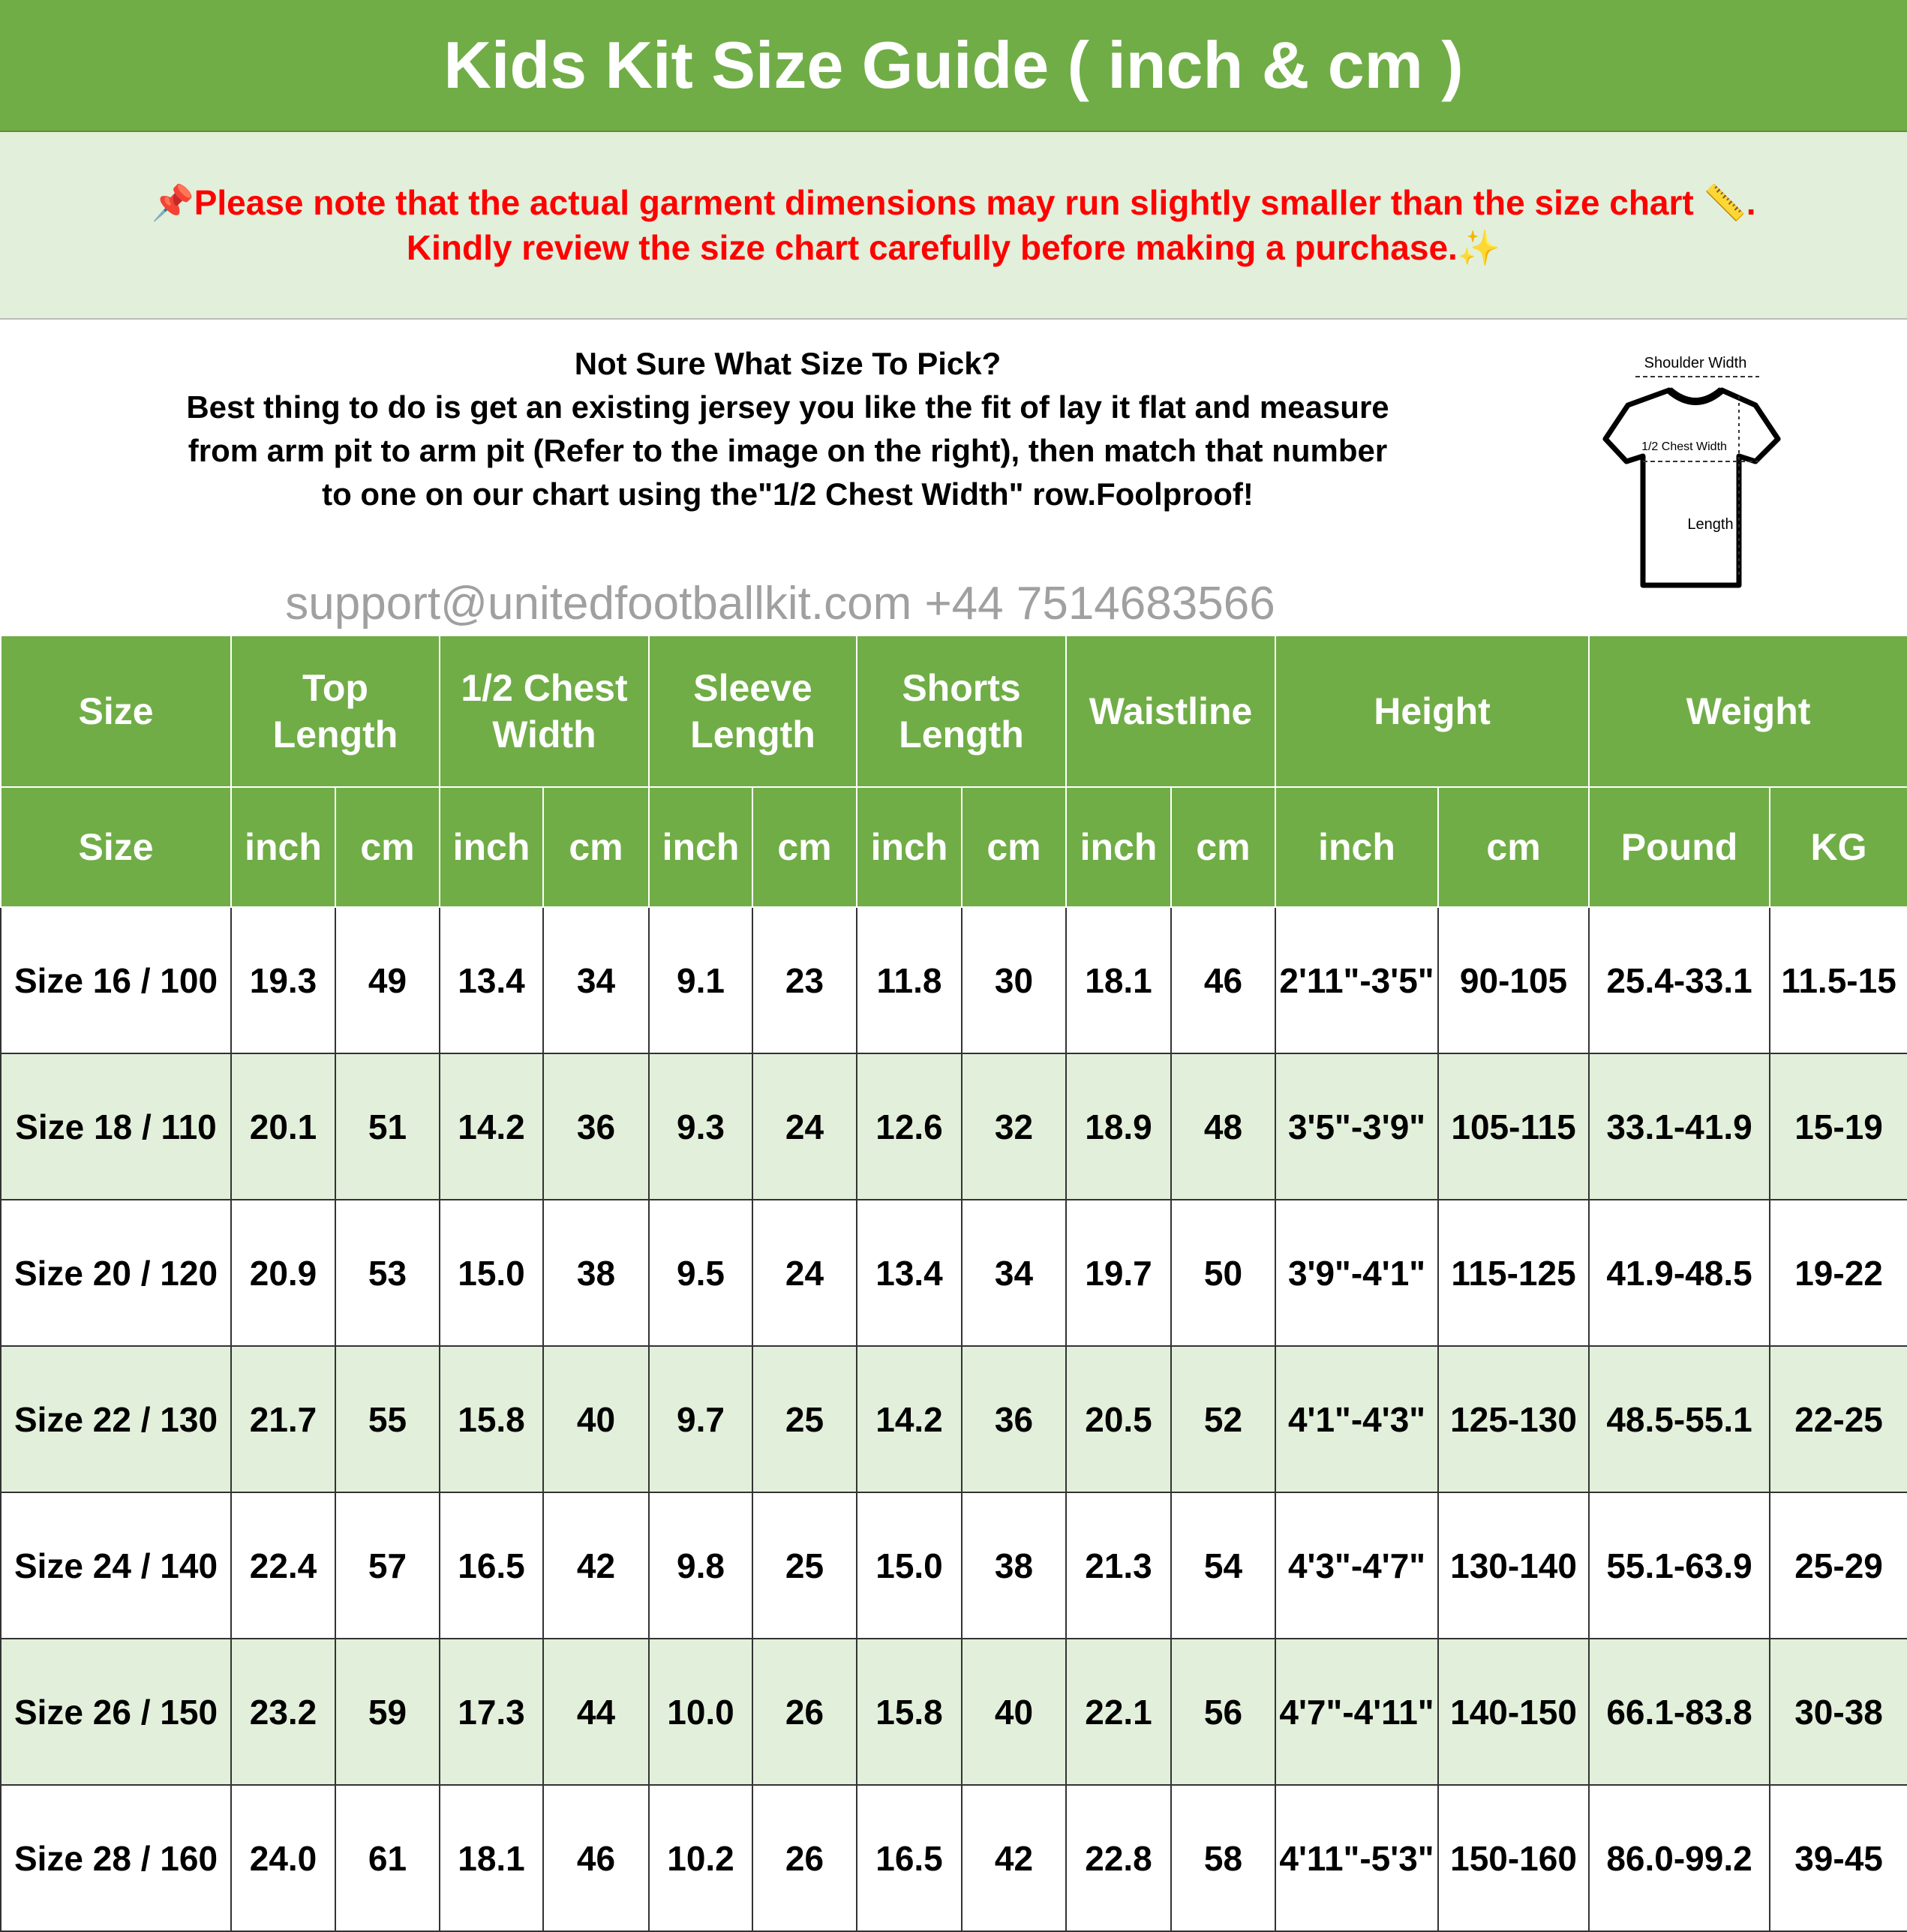 The width and height of the screenshot is (1907, 1932). What do you see at coordinates (283, 1858) in the screenshot?
I see `value-cell: 24.0` at bounding box center [283, 1858].